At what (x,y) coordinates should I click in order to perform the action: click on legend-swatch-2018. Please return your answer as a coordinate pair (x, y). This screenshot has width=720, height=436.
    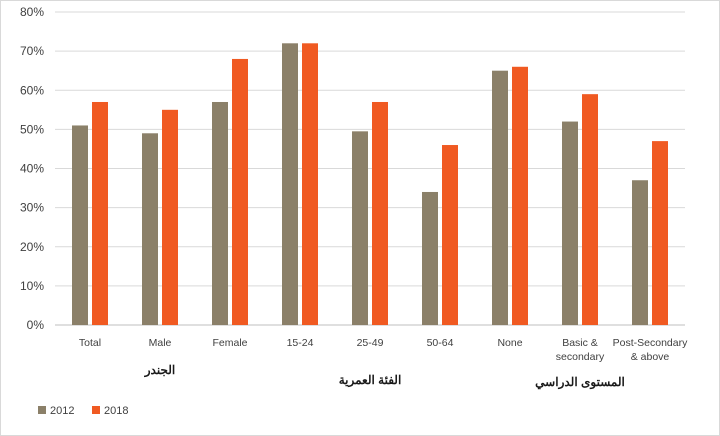
    Looking at the image, I should click on (96, 410).